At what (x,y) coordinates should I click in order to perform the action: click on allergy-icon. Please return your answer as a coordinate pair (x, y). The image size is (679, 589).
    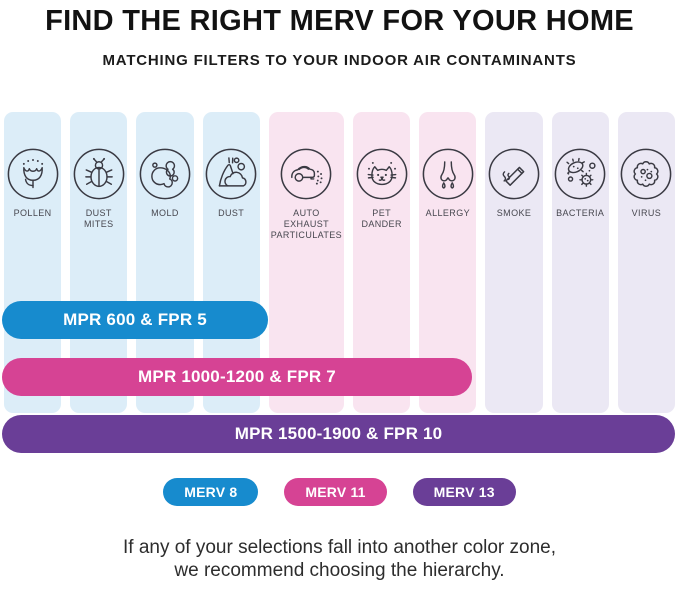
    Looking at the image, I should click on (448, 174).